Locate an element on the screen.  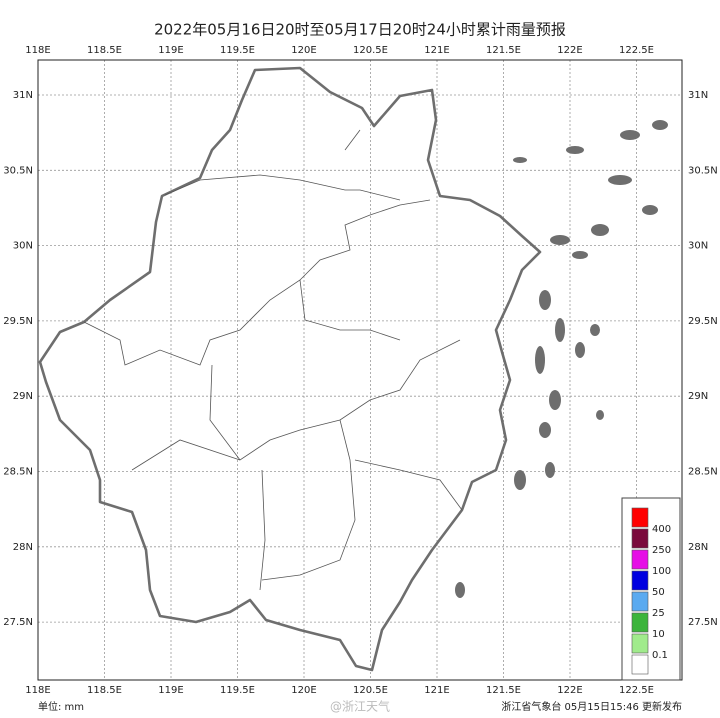
unit: 单位: mm is located at coordinates (61, 706).